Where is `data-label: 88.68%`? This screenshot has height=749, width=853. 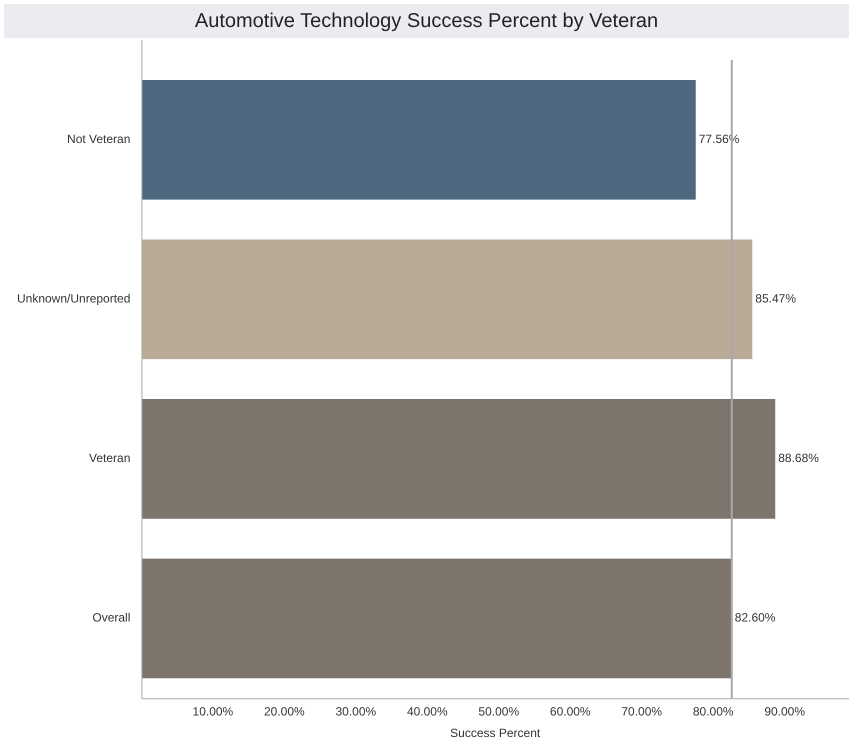 data-label: 88.68% is located at coordinates (799, 458).